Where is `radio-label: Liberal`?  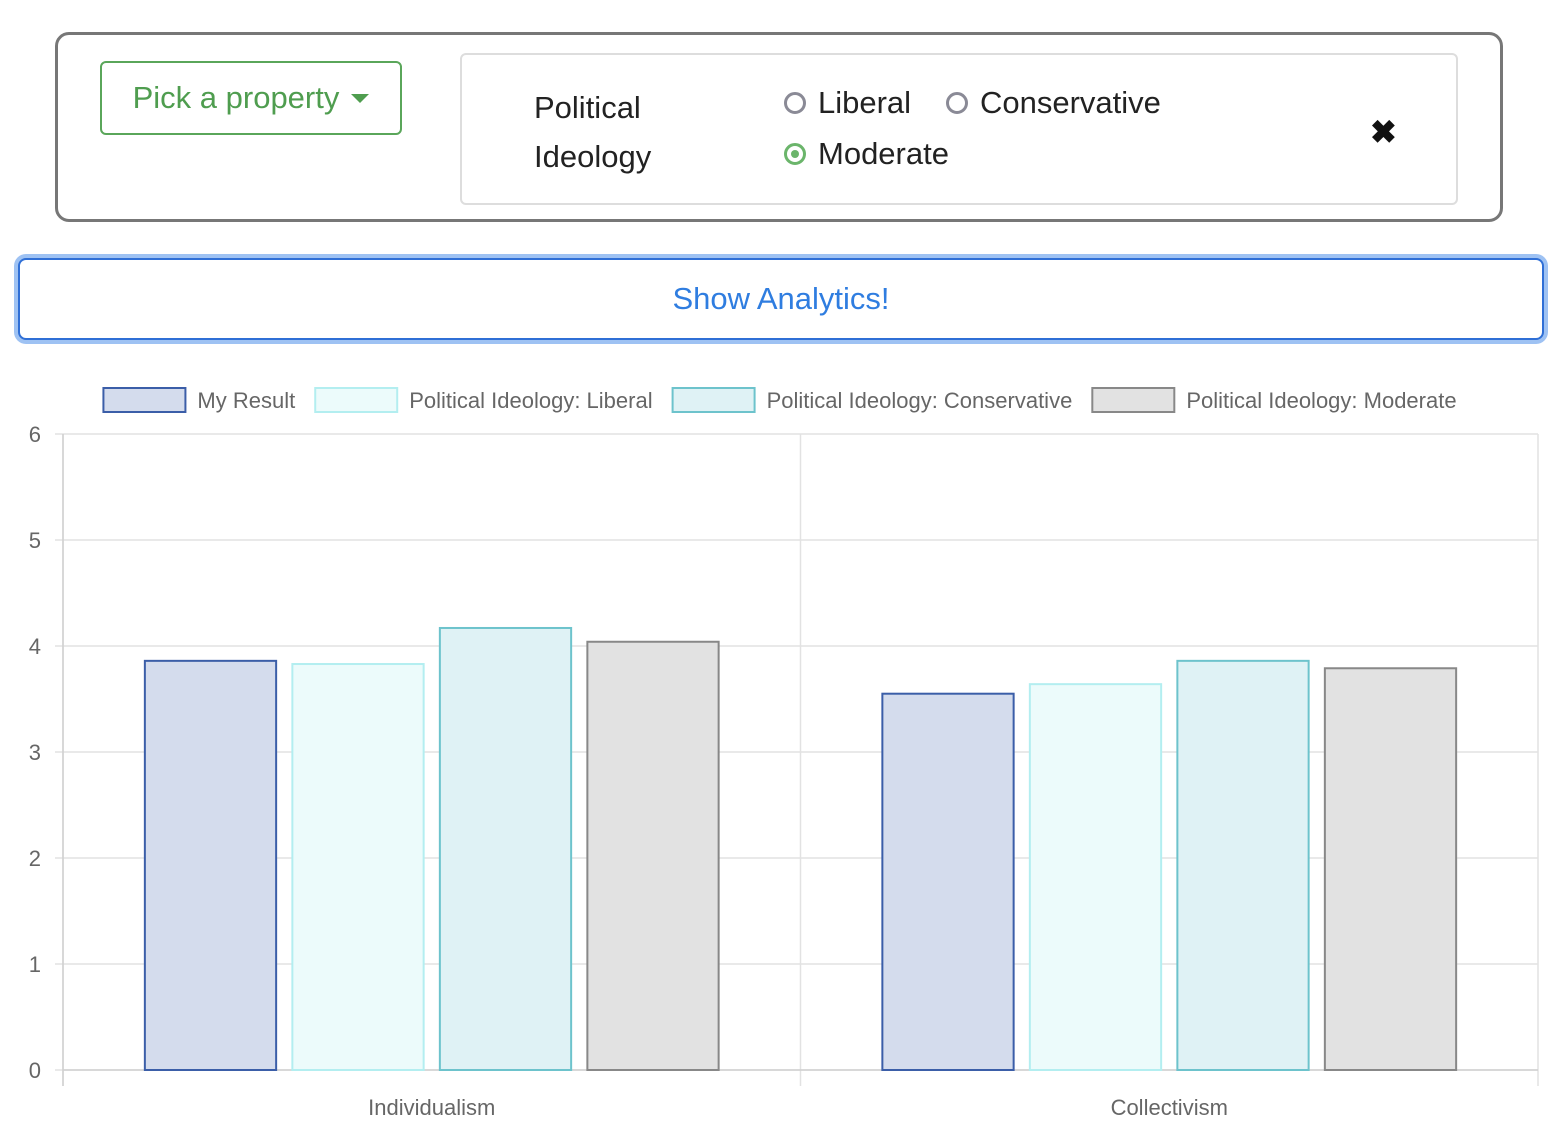 radio-label: Liberal is located at coordinates (865, 102).